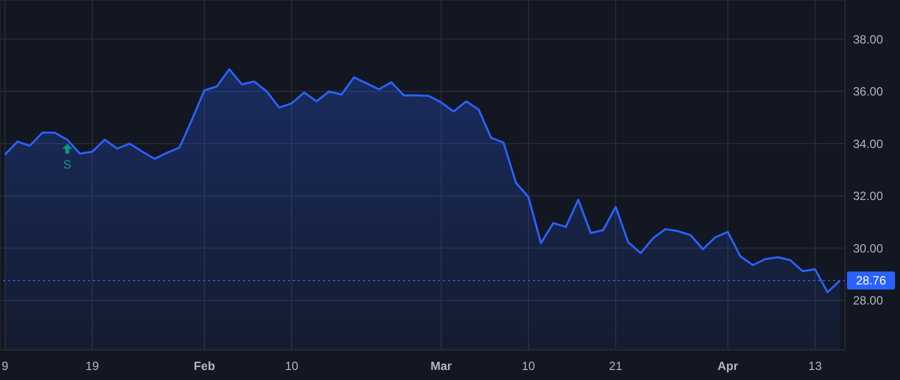 This screenshot has height=380, width=900. I want to click on y-tick-label: 28.00, so click(868, 301).